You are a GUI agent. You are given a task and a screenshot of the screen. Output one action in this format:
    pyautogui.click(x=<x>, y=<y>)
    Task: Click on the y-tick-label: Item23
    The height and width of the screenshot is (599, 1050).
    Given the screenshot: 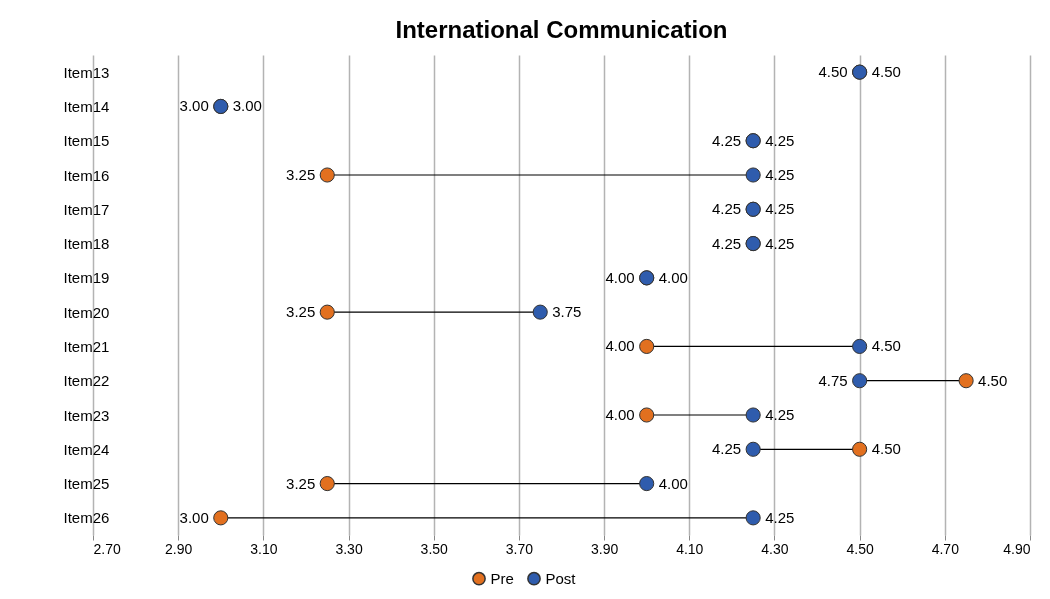 What is the action you would take?
    pyautogui.click(x=86, y=415)
    